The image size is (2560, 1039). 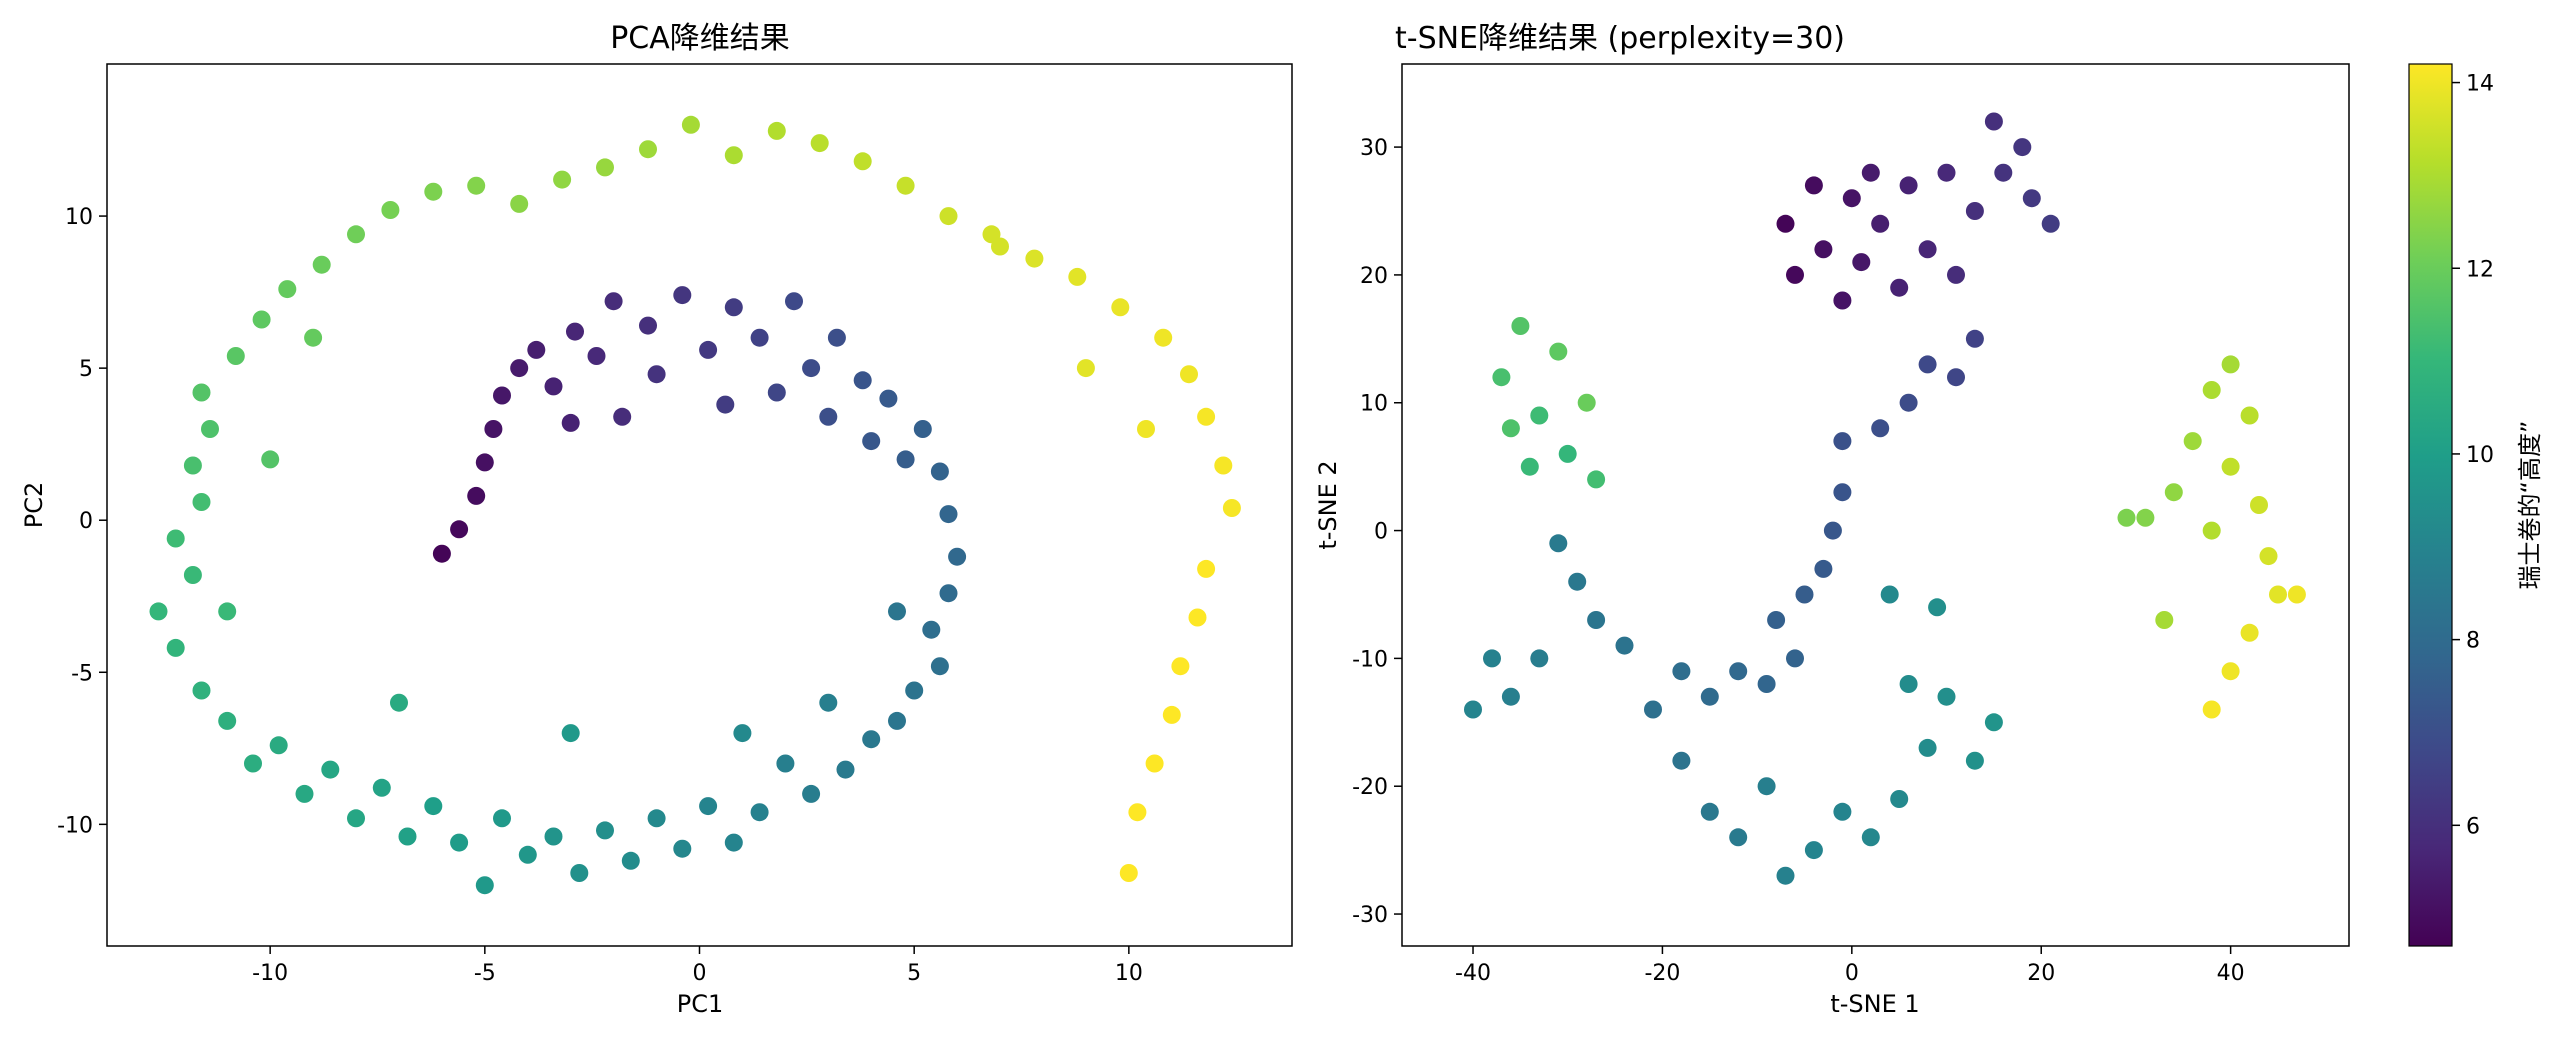 I want to click on tsne-ytick-label: 10, so click(x=1374, y=404).